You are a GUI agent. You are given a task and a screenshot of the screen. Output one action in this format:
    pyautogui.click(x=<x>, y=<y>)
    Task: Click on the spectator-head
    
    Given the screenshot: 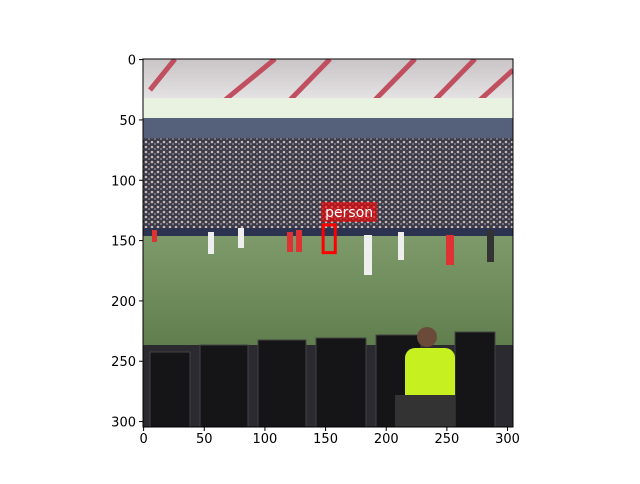 What is the action you would take?
    pyautogui.click(x=427, y=337)
    